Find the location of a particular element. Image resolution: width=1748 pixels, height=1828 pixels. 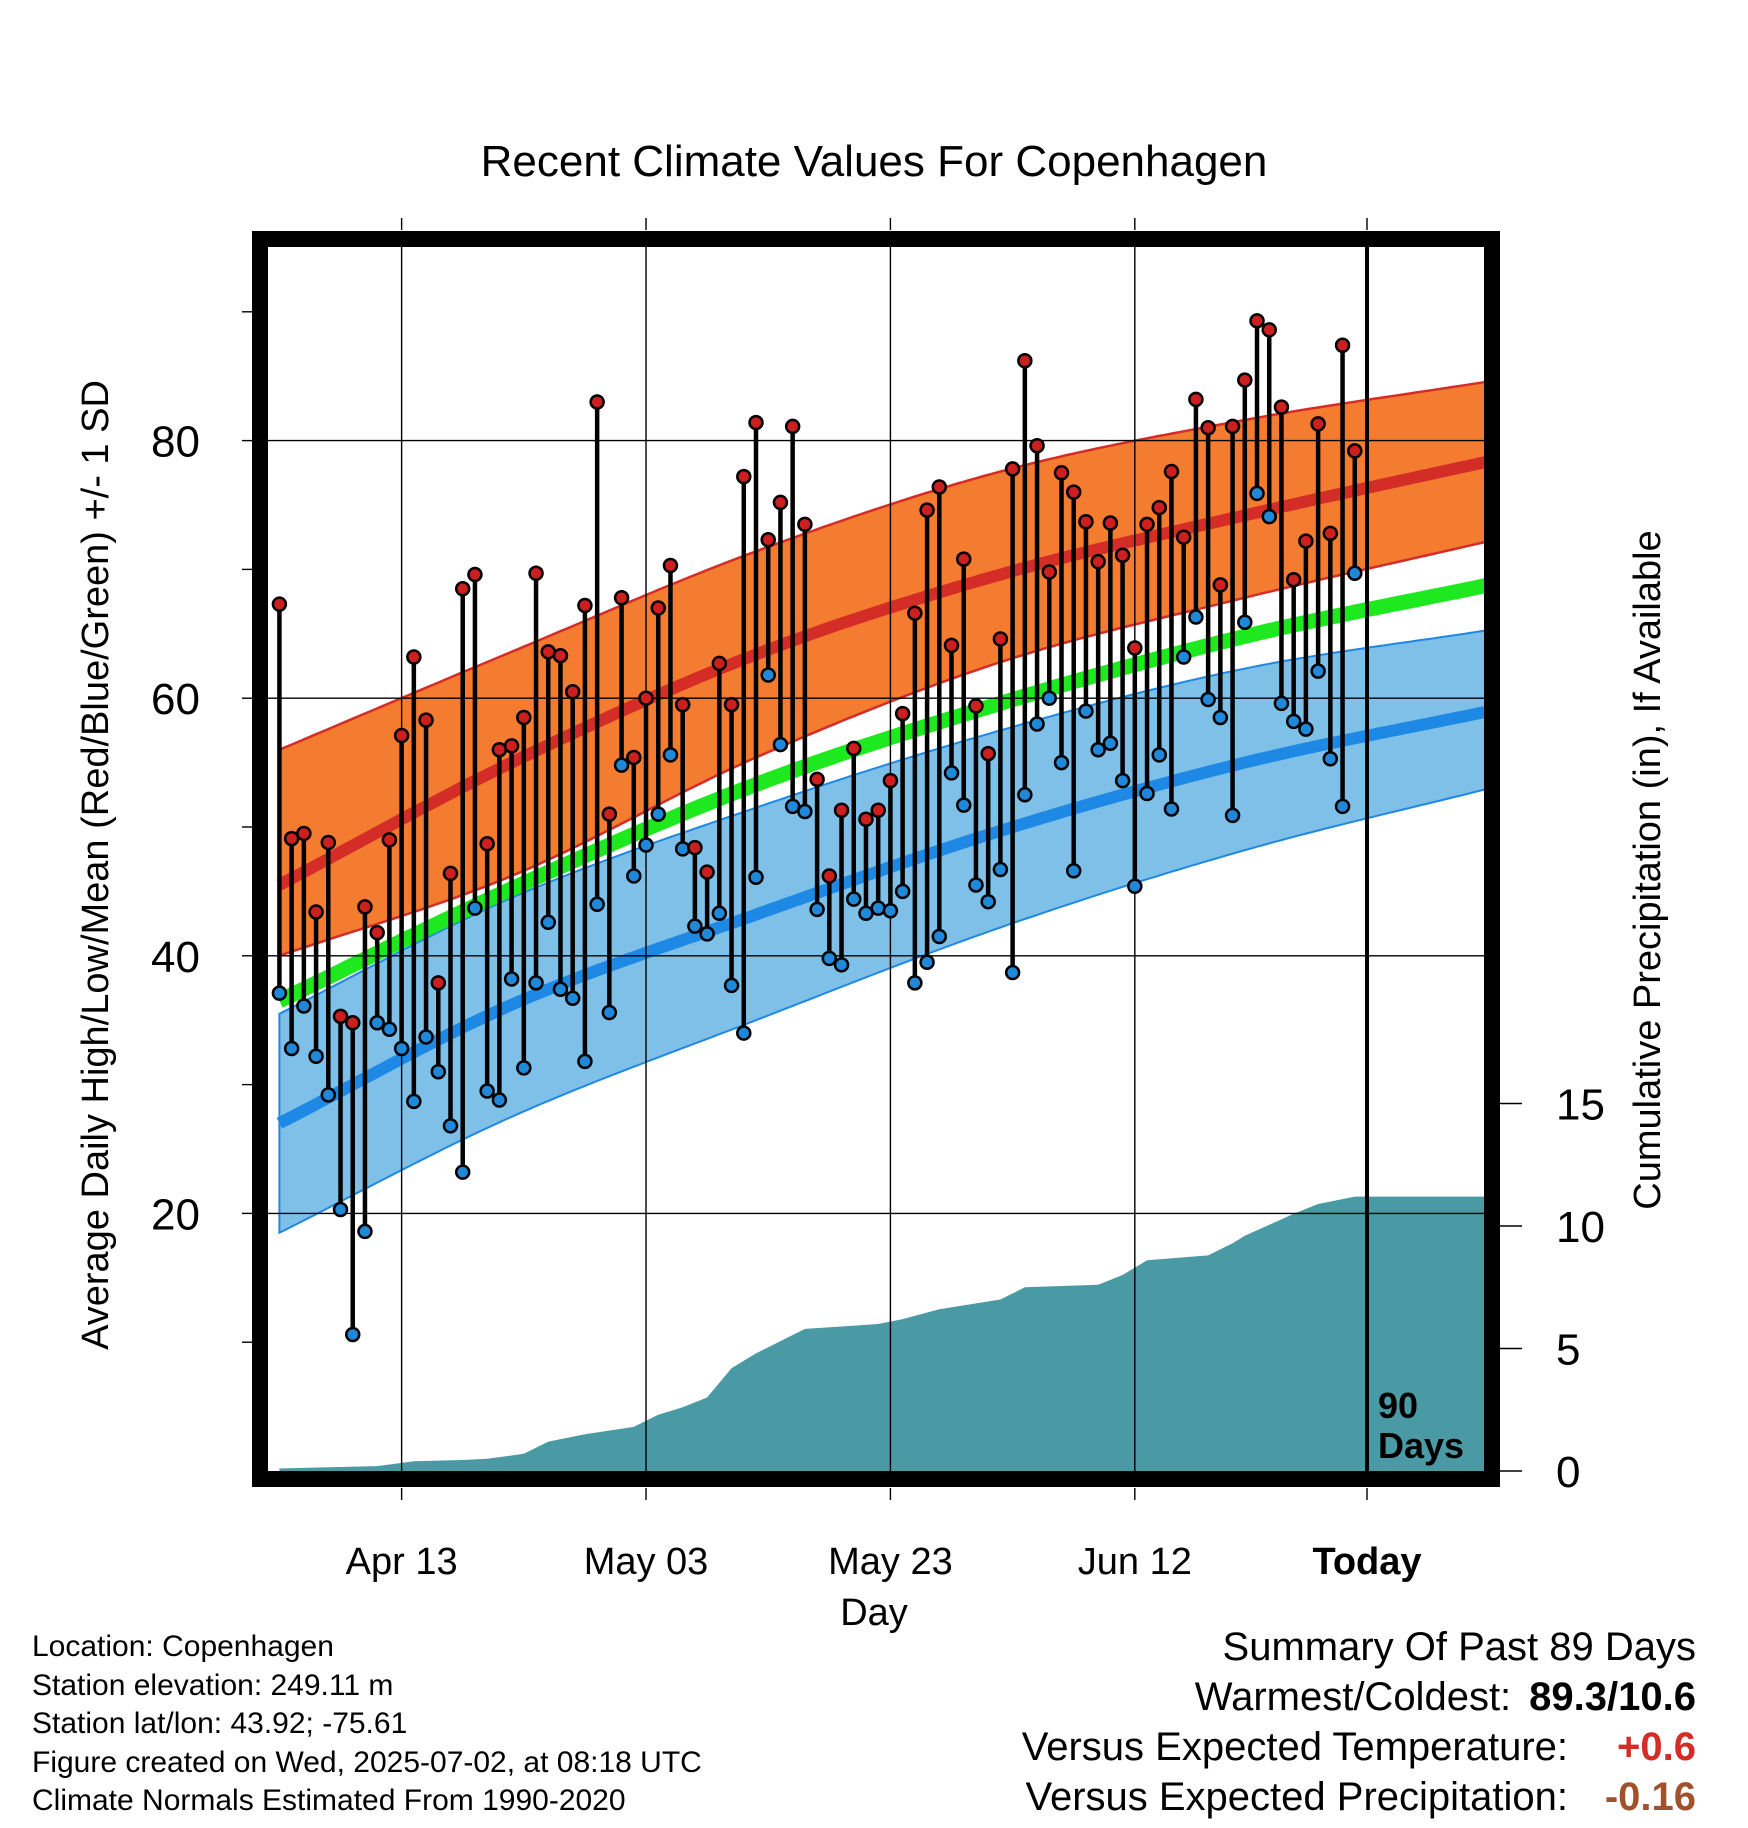

x-tick-label: Apr 13 is located at coordinates (402, 1562).